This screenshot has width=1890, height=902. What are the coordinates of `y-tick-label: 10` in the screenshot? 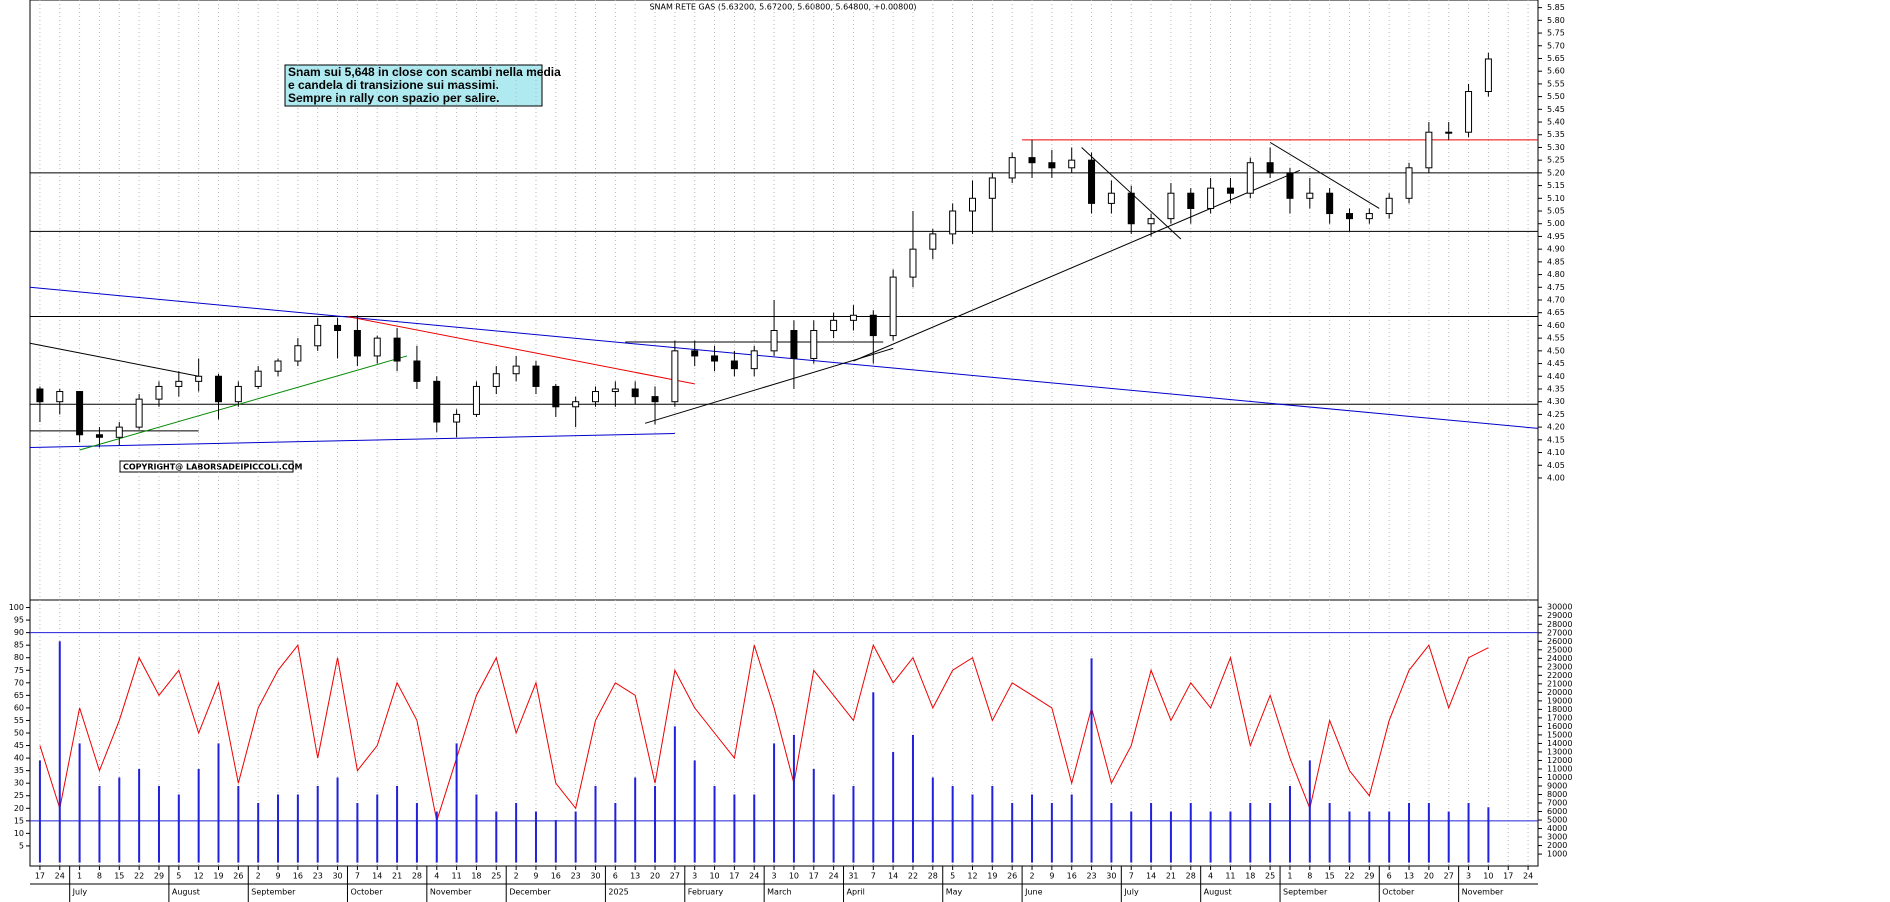 It's located at (19, 833).